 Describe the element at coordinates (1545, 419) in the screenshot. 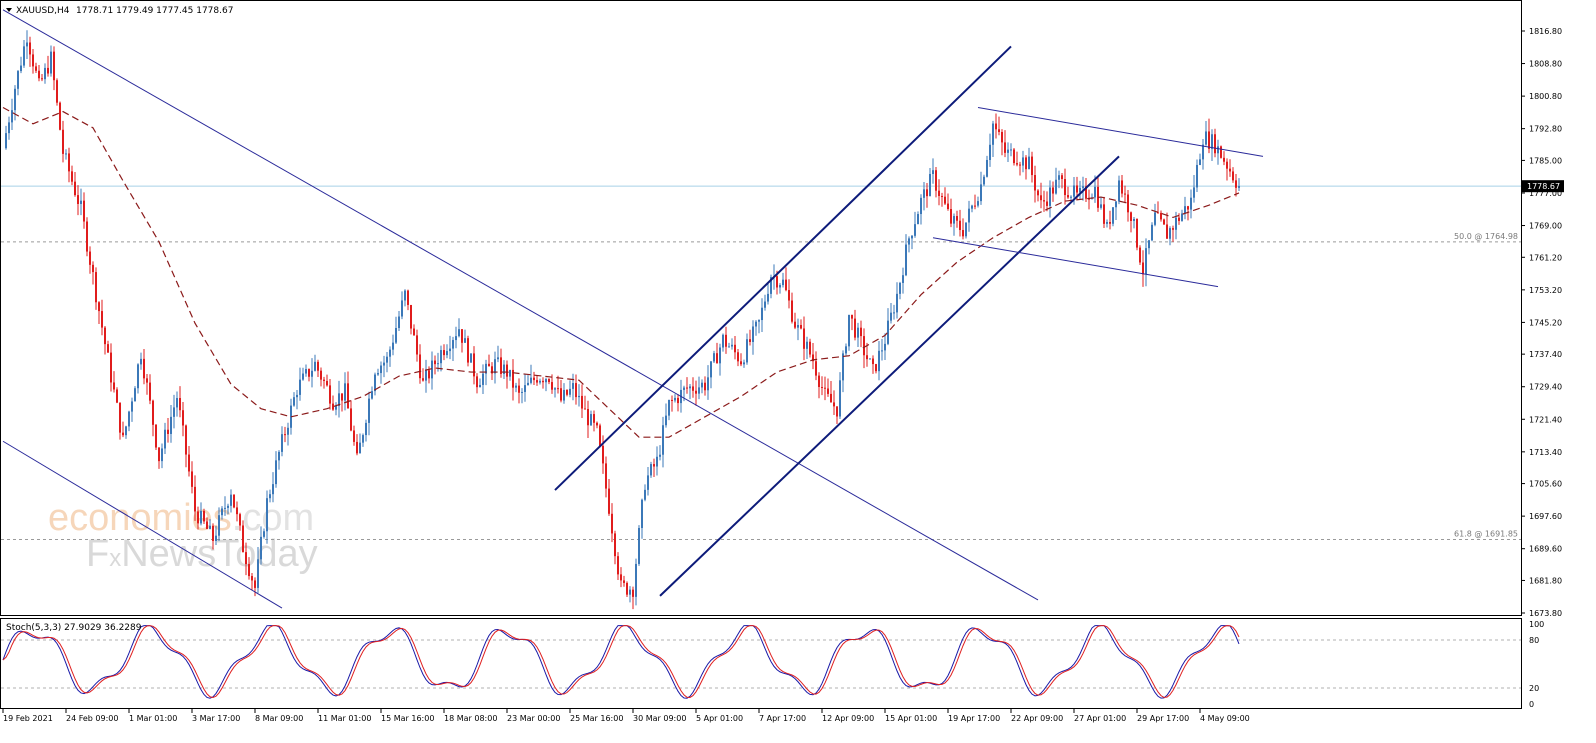

I see `price-tick-label: 1721.40` at that location.